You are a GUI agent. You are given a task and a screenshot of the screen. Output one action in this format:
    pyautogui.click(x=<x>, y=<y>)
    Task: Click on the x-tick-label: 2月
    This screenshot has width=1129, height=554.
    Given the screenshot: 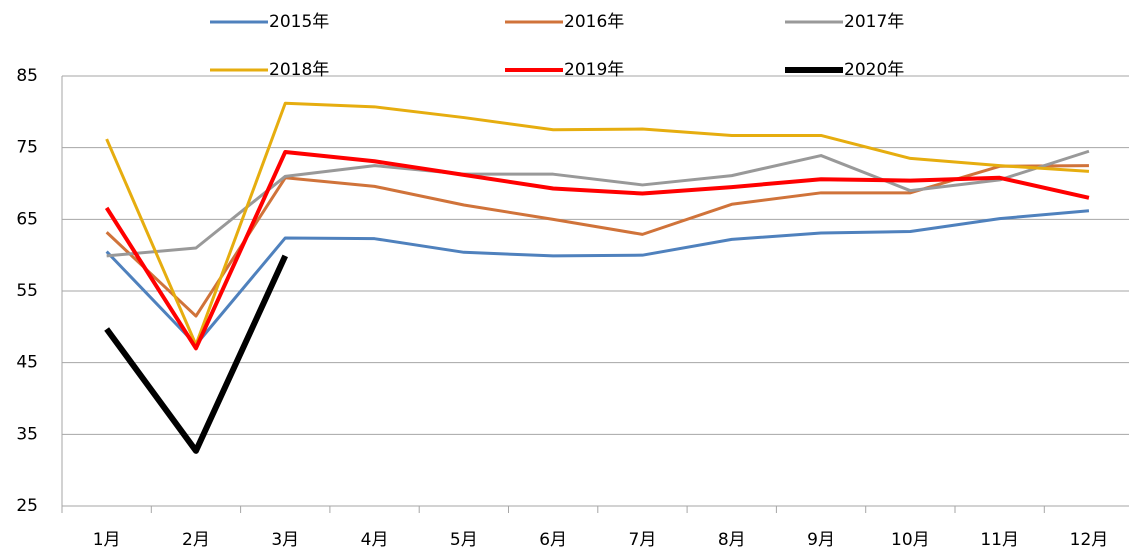 What is the action you would take?
    pyautogui.click(x=196, y=540)
    